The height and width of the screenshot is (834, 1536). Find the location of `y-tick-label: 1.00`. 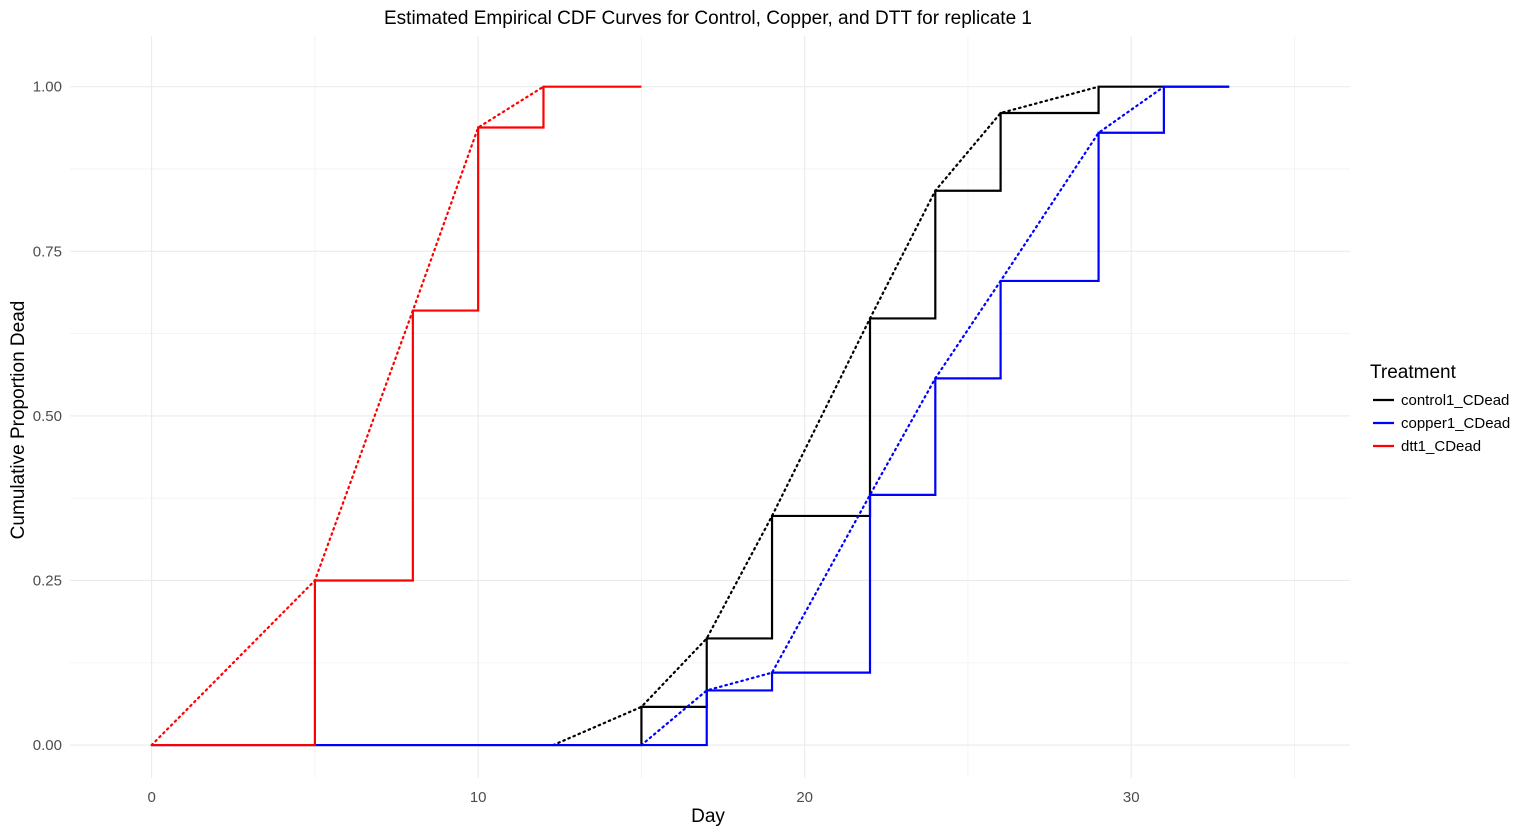

y-tick-label: 1.00 is located at coordinates (47, 87).